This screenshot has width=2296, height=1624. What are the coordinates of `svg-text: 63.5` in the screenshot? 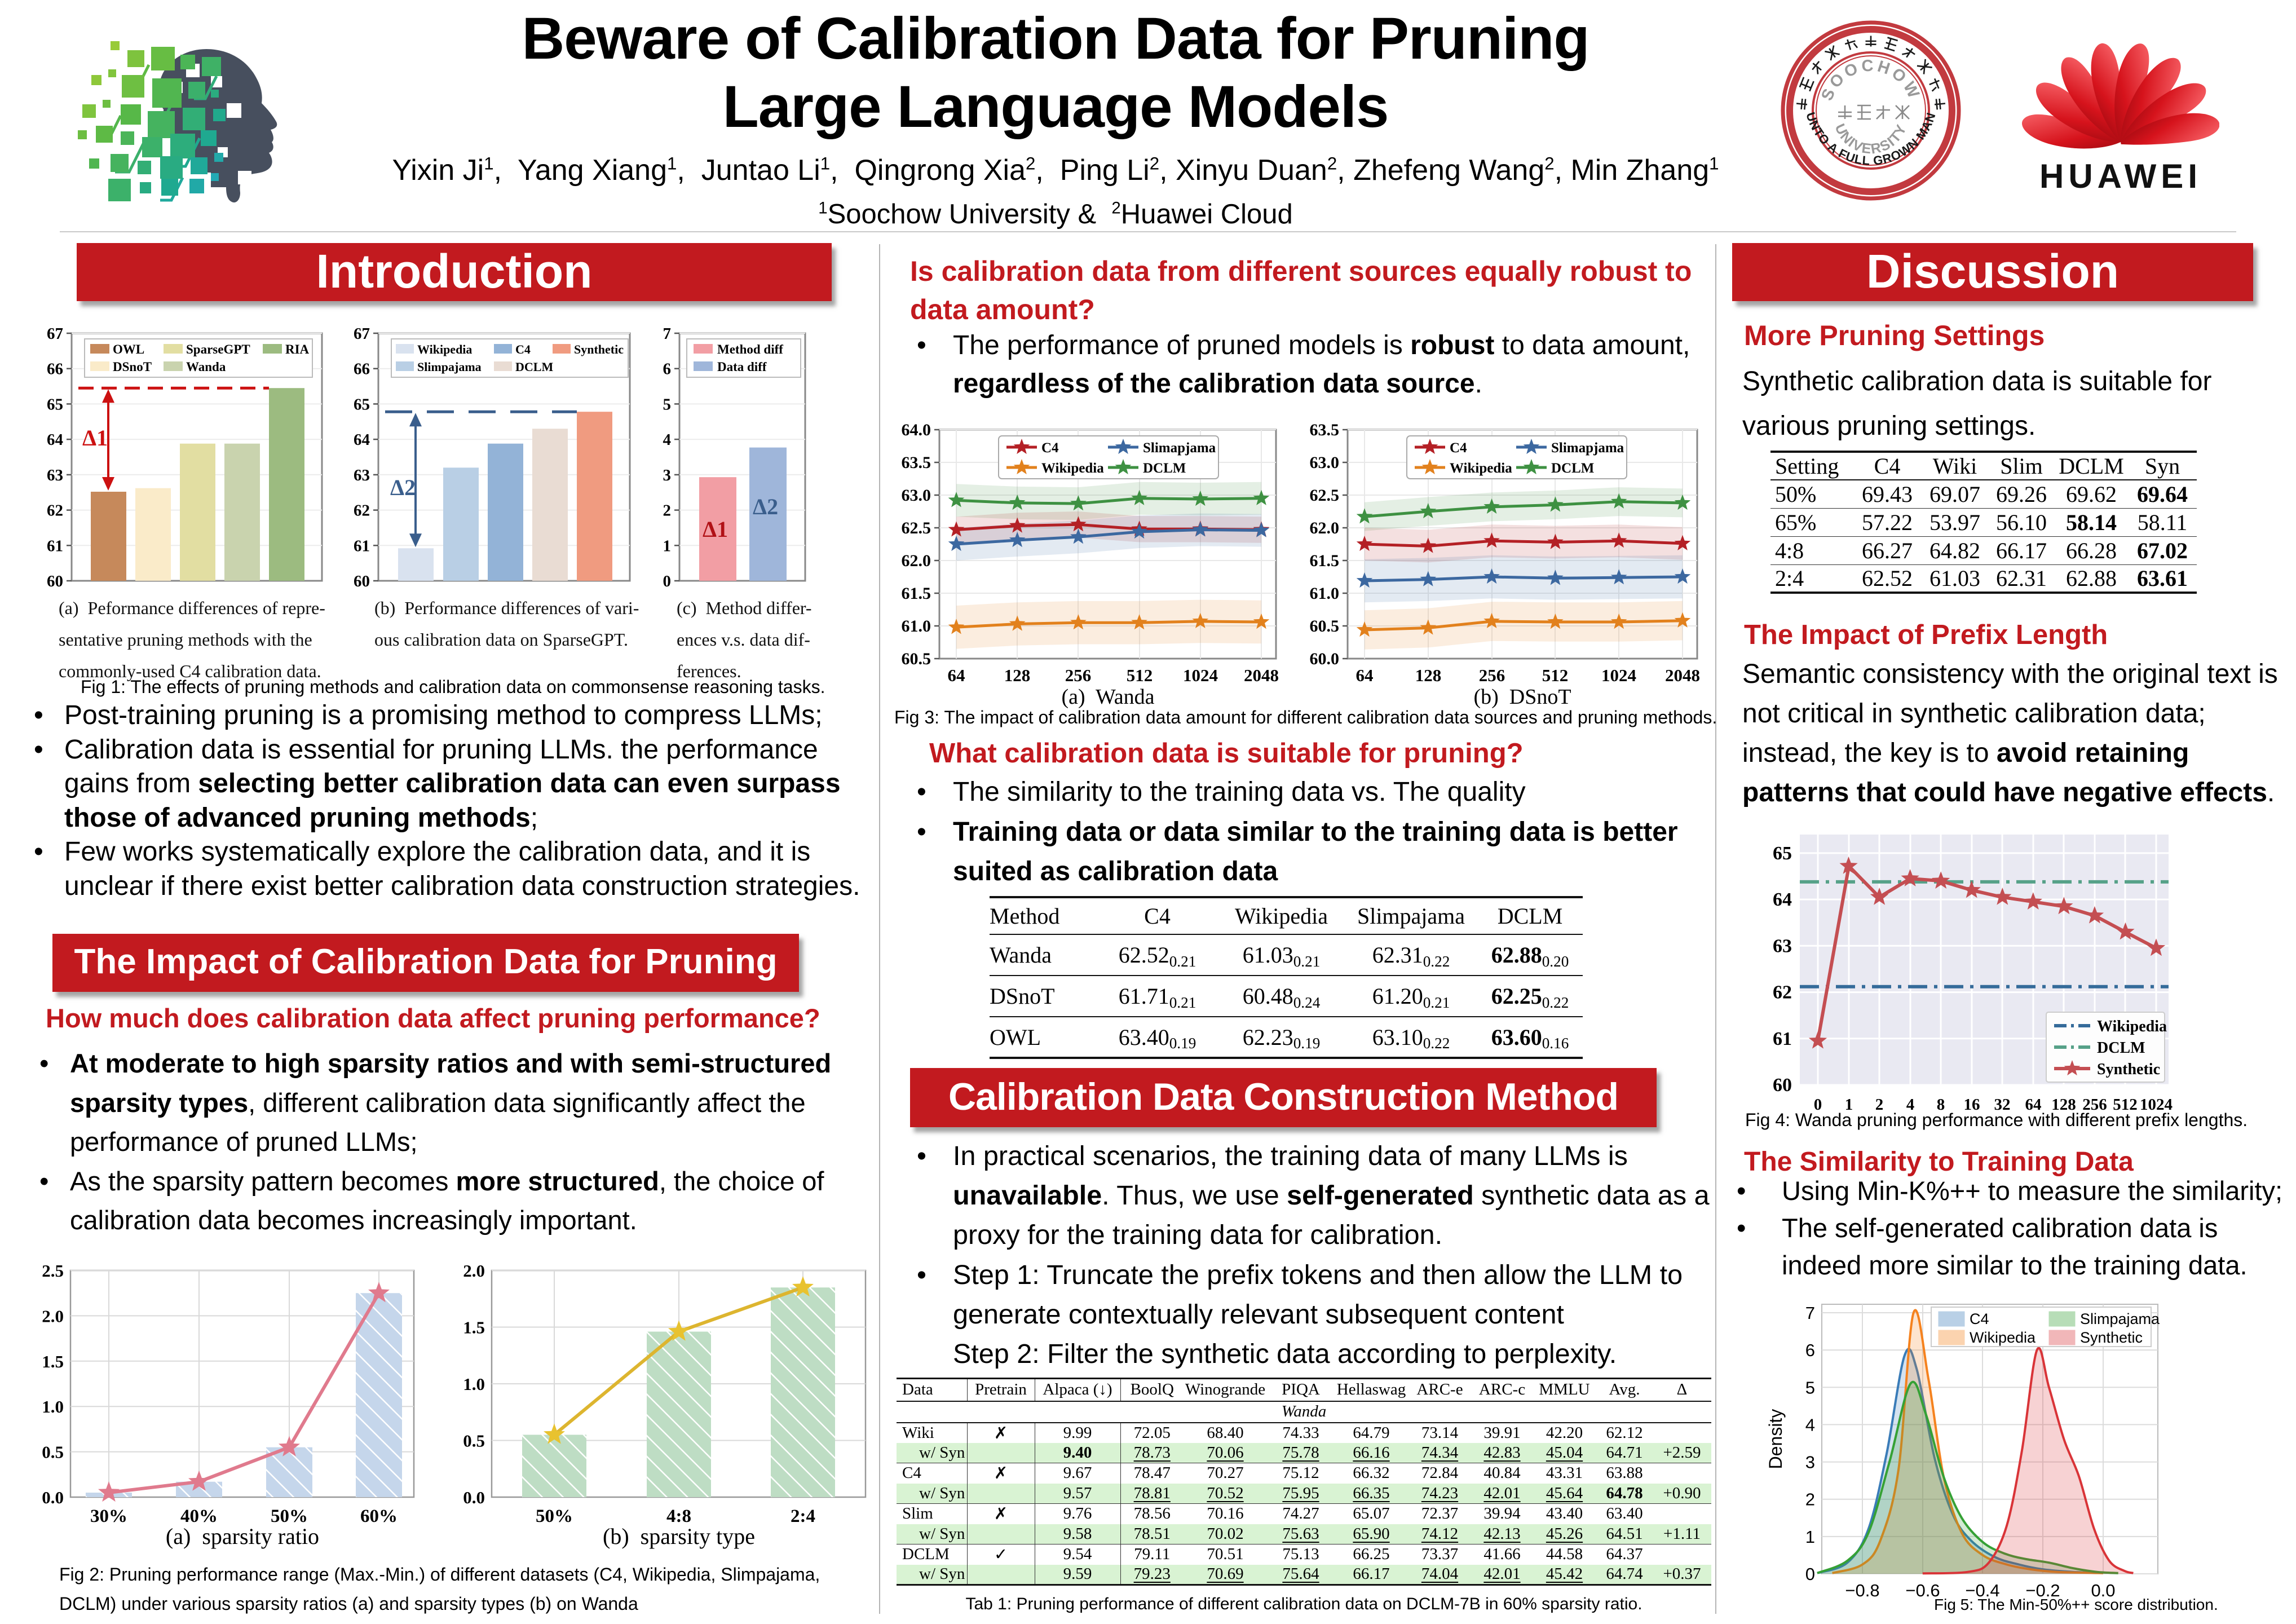 It's located at (916, 463).